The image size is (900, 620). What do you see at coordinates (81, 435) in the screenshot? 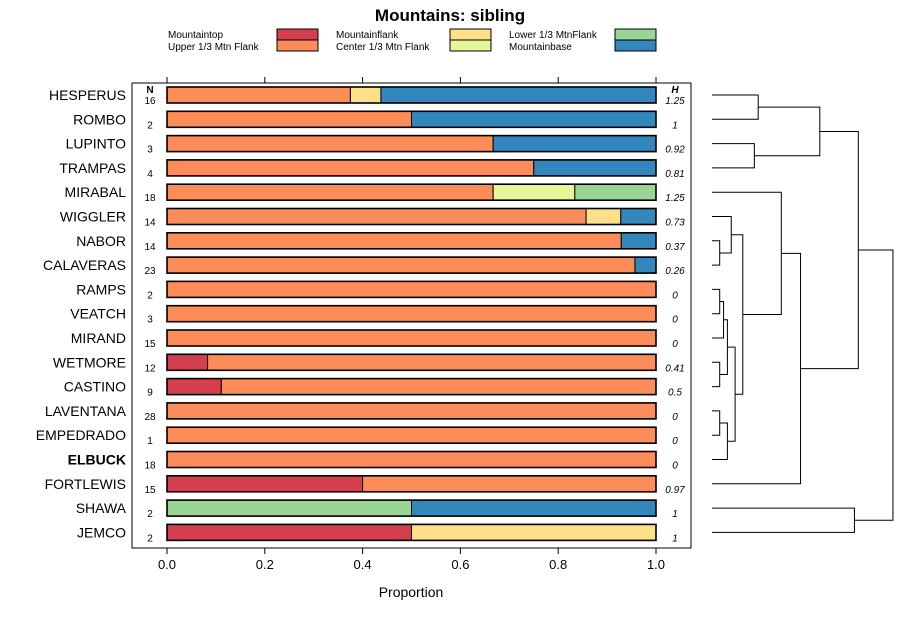
I see `row-label: EMPEDRADO` at bounding box center [81, 435].